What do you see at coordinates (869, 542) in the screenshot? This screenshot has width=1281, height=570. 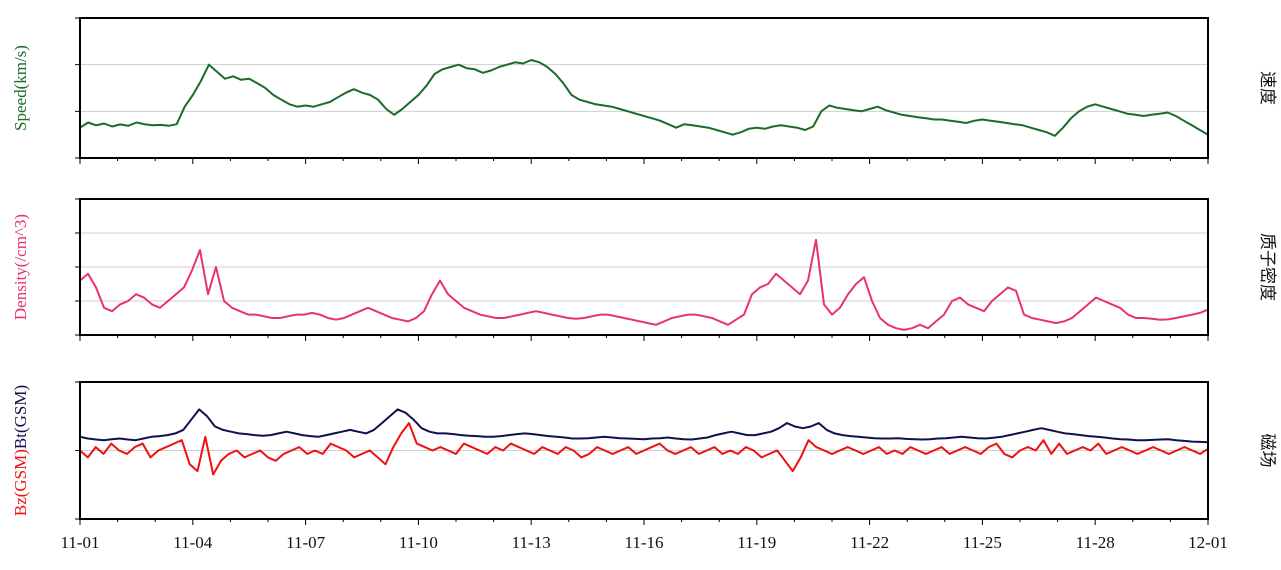 I see `x-tick-label: 11-22` at bounding box center [869, 542].